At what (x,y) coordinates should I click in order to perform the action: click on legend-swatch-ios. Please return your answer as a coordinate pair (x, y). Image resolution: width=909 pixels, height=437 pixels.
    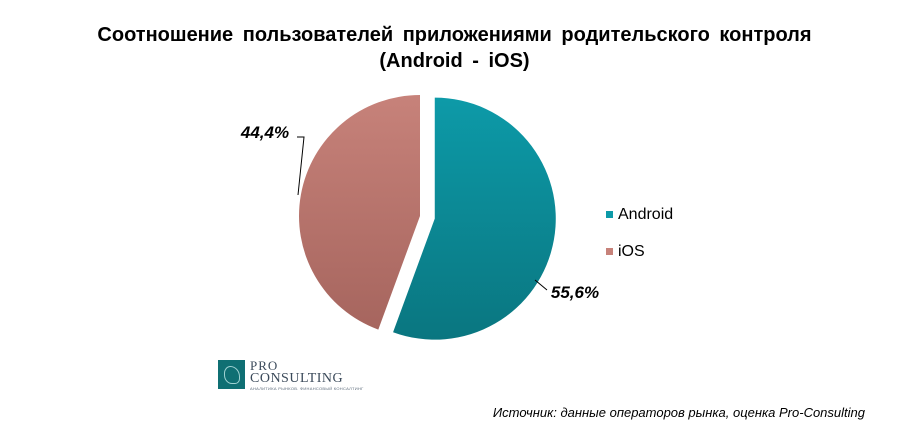
    Looking at the image, I should click on (609, 251).